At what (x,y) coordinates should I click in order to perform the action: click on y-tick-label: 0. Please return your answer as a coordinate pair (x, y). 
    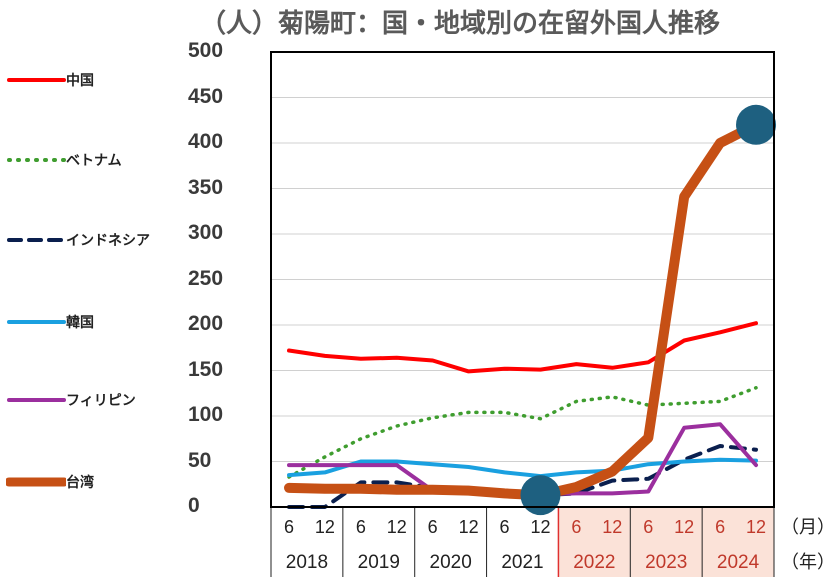
    Looking at the image, I should click on (194, 505).